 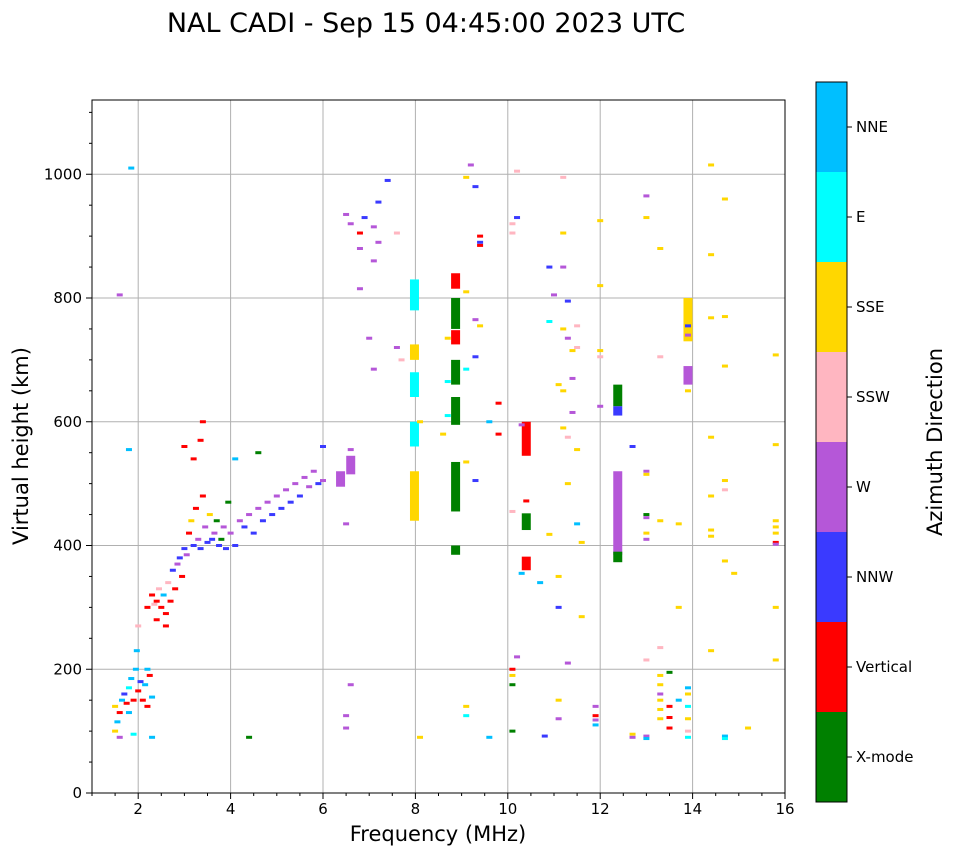 I want to click on x-tick-label: 2, so click(x=138, y=809).